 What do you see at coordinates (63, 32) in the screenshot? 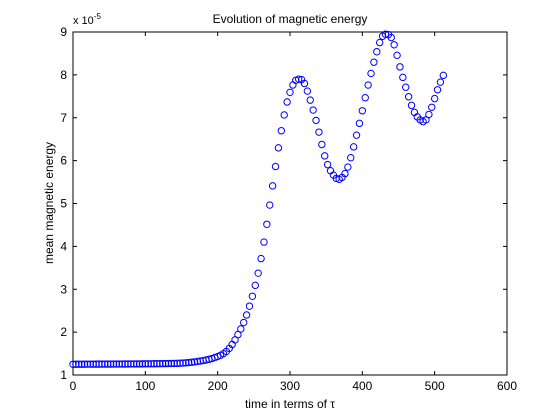
I see `y-tick-label: 9` at bounding box center [63, 32].